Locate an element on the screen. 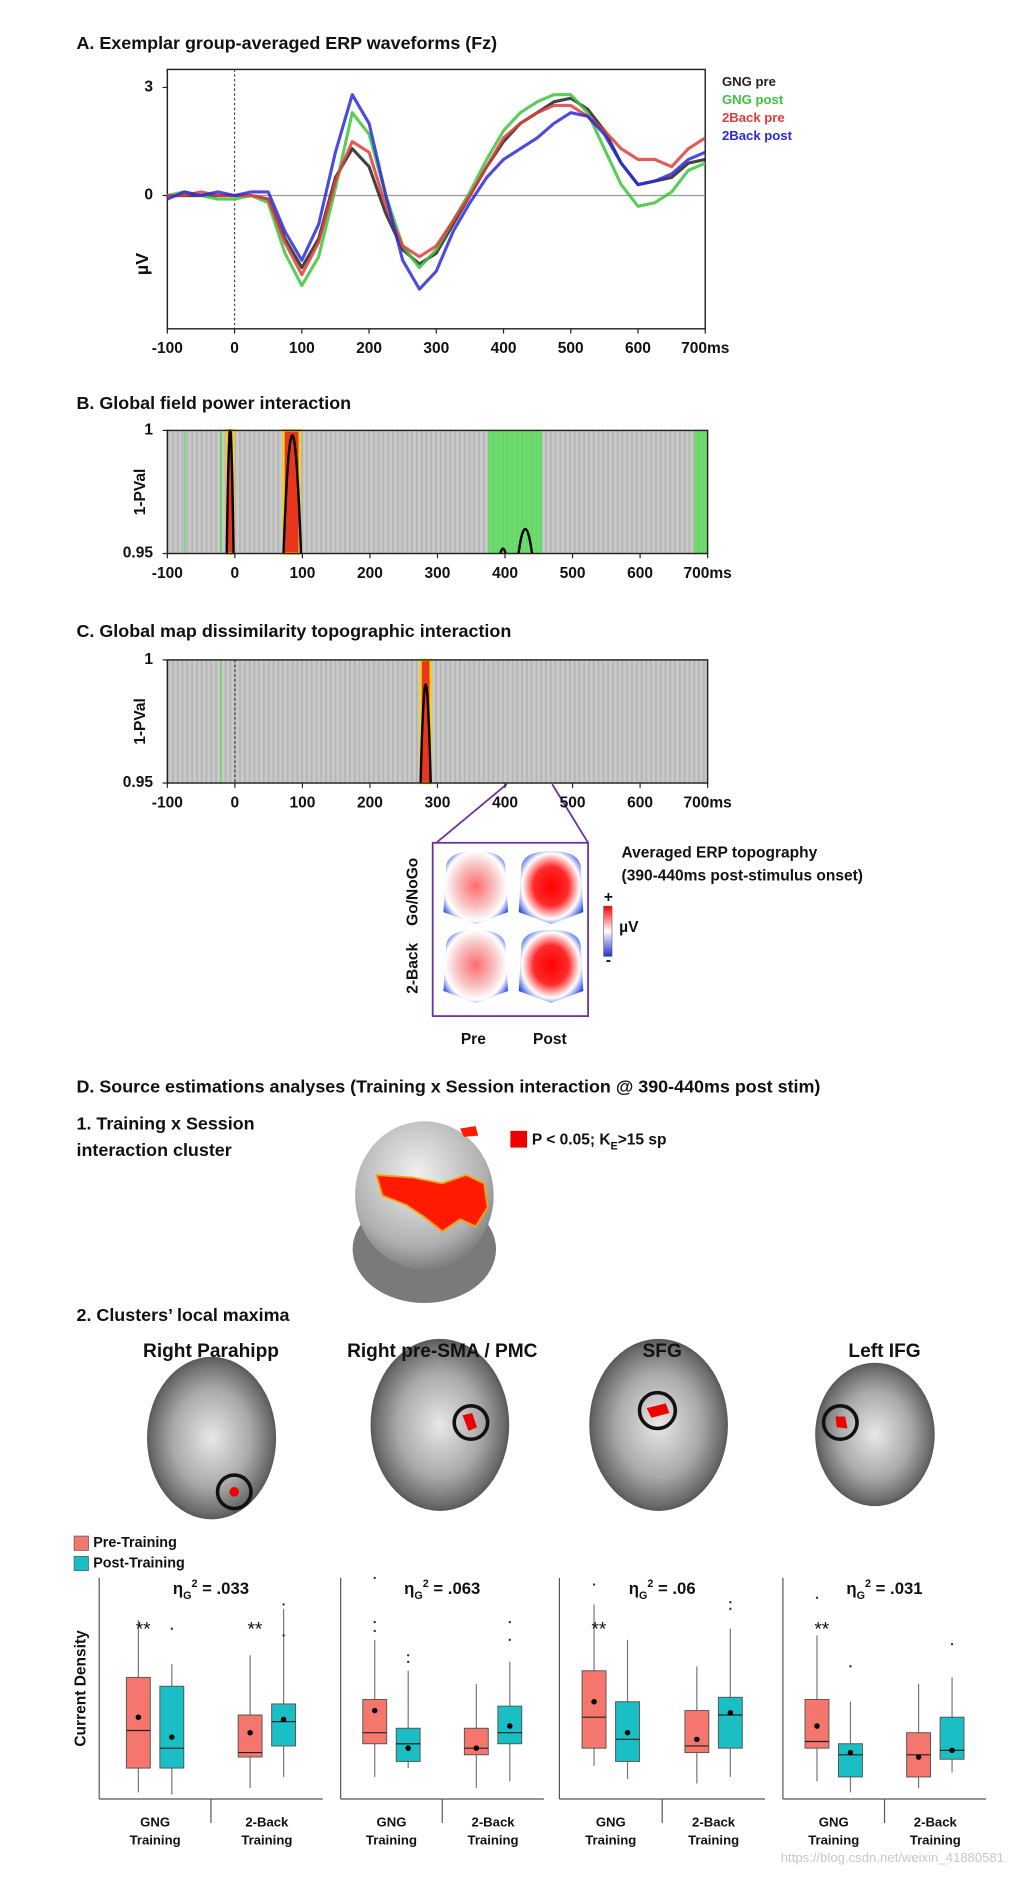 The height and width of the screenshot is (1884, 1016). maxima-circle is located at coordinates (471, 1422).